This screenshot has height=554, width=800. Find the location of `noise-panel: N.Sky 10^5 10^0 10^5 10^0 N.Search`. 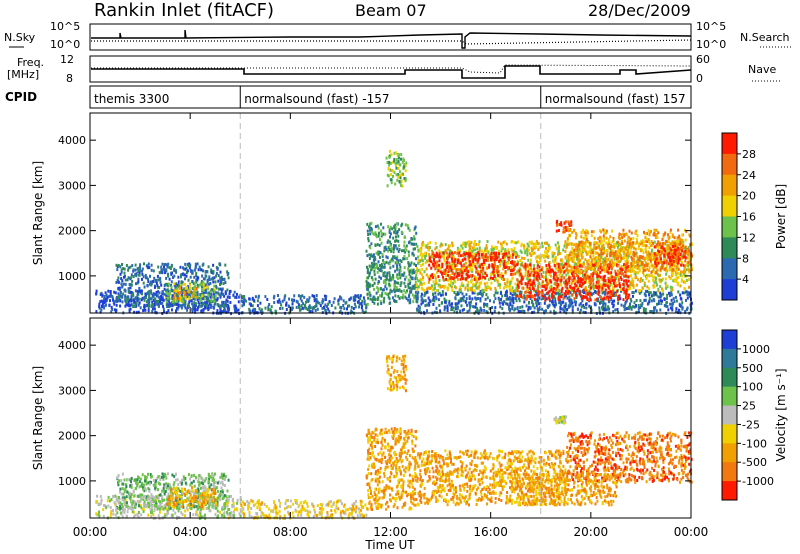

noise-panel: N.Sky 10^5 10^0 10^5 10^0 N.Search is located at coordinates (398, 35).